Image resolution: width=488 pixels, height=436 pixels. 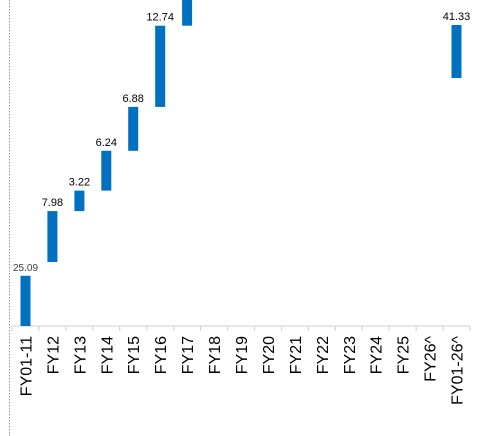 I want to click on category-label: FY25, so click(x=404, y=355).